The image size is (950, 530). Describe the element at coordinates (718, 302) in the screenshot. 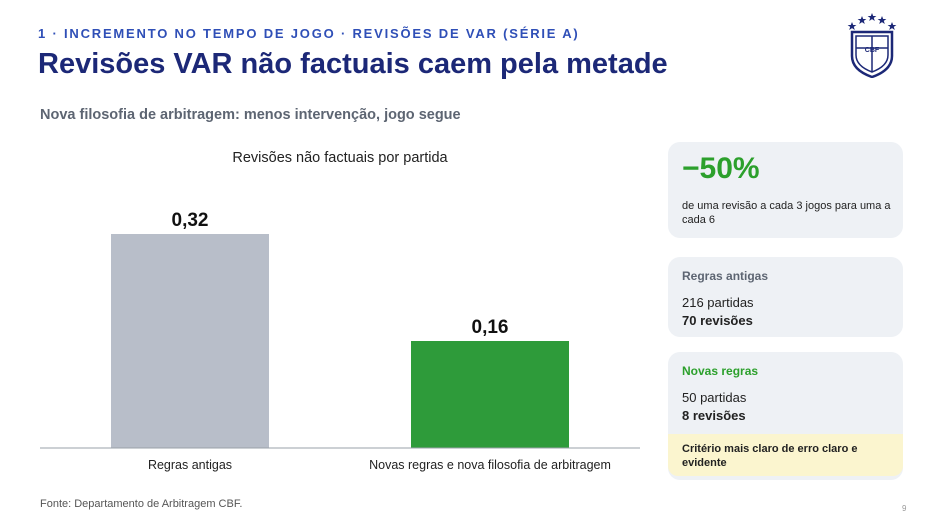

I see `old-rules-matches: 216 partidas` at that location.